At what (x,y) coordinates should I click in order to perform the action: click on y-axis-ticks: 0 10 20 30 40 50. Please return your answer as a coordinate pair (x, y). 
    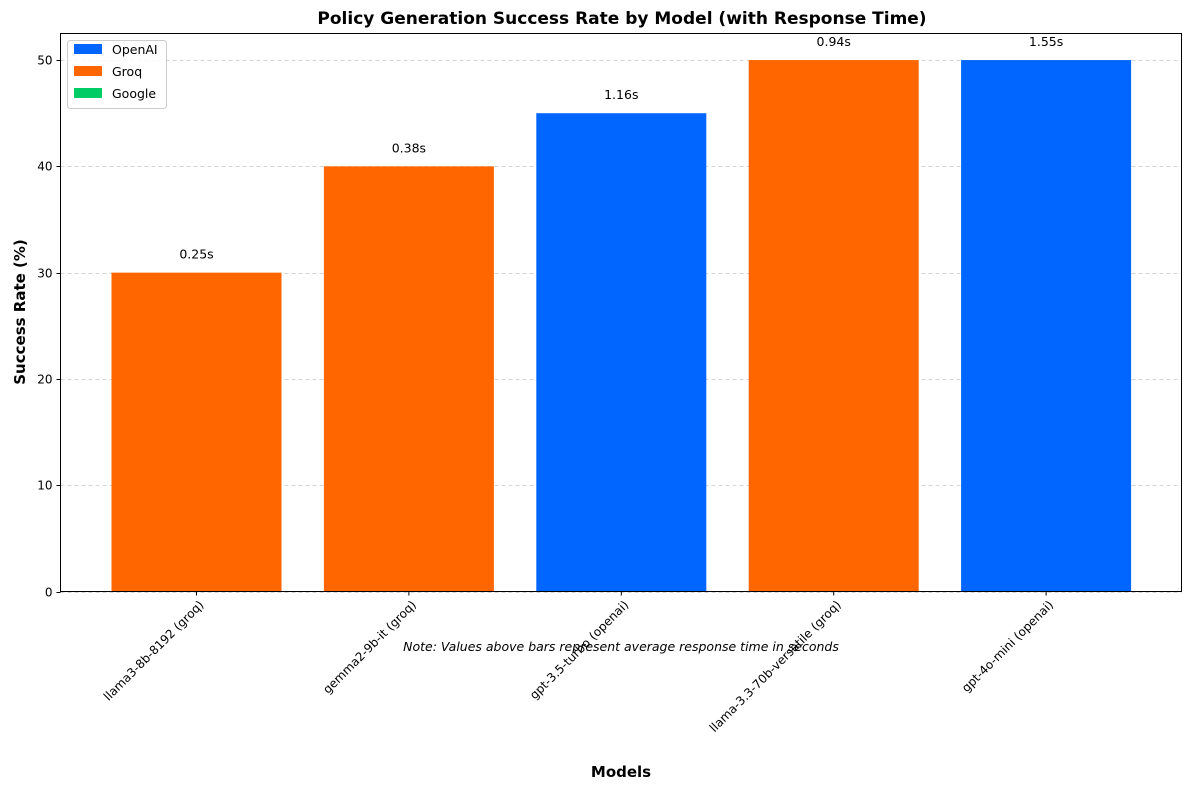
    Looking at the image, I should click on (49, 327).